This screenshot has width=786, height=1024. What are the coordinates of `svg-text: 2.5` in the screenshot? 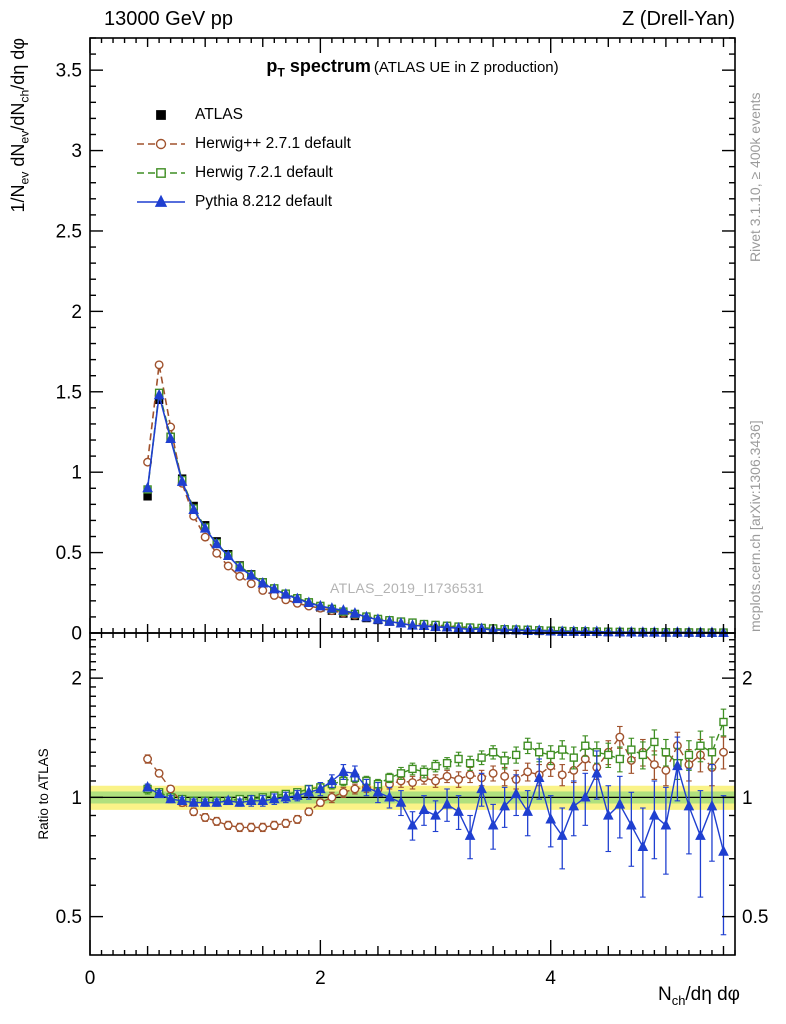 It's located at (69, 231).